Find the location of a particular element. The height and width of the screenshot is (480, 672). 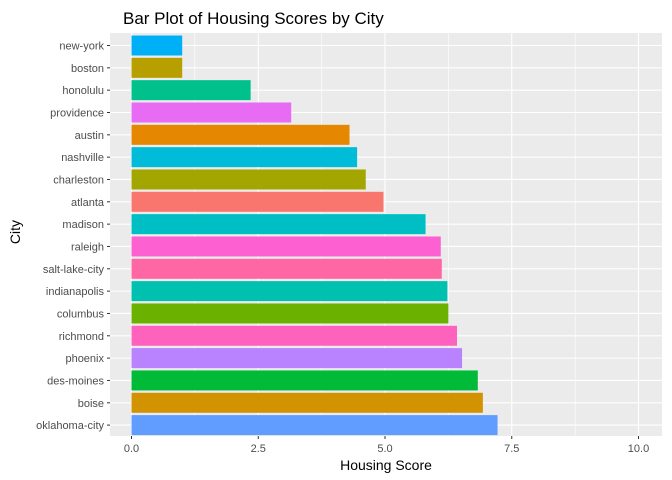

bar-honolulu is located at coordinates (191, 90).